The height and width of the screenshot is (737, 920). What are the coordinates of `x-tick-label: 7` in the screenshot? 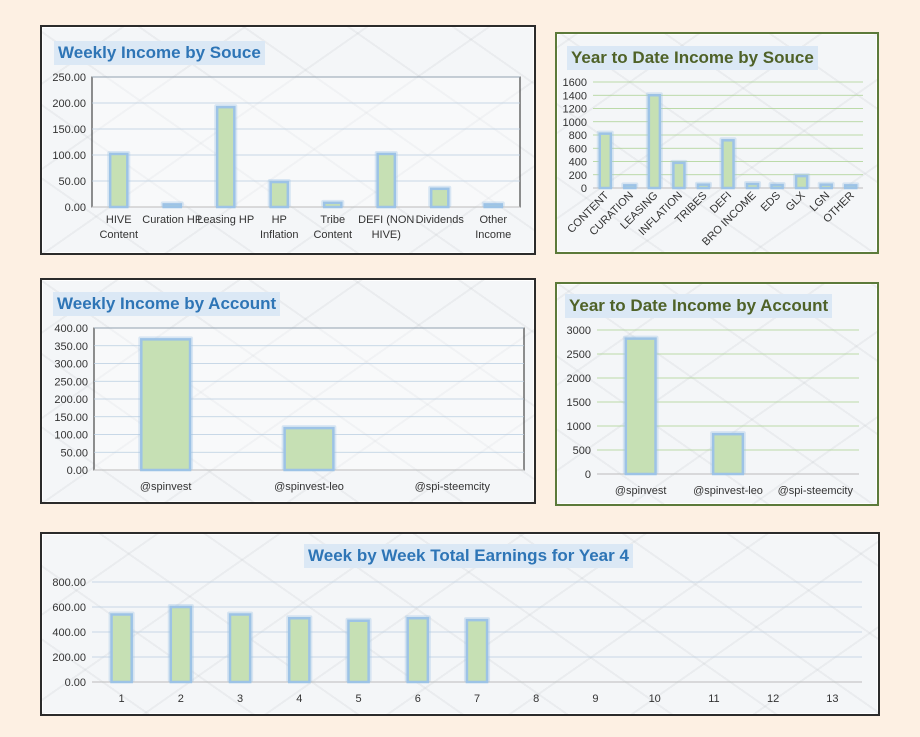 It's located at (477, 699).